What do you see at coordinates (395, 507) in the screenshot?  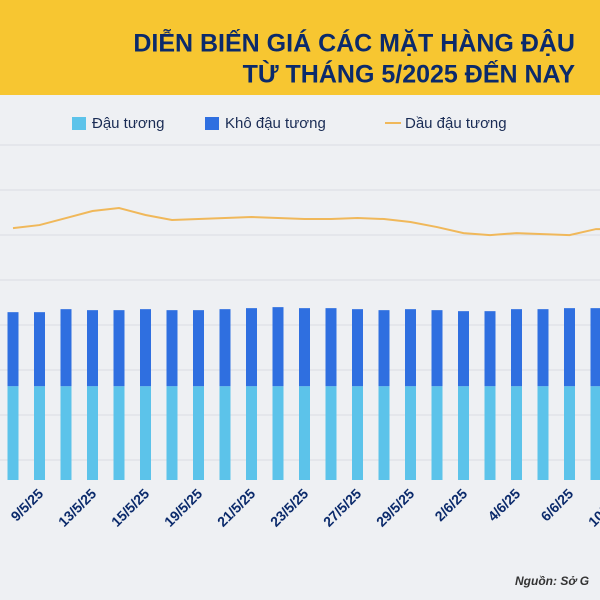 I see `x-tick-label: 29/5/25` at bounding box center [395, 507].